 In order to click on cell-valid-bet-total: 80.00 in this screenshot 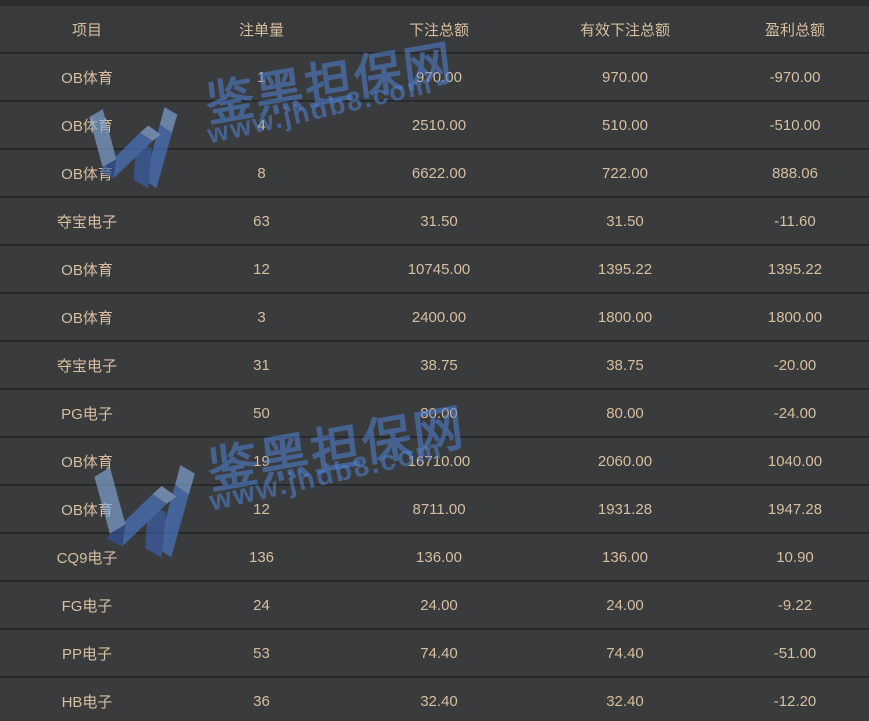, I will do `click(625, 413)`.